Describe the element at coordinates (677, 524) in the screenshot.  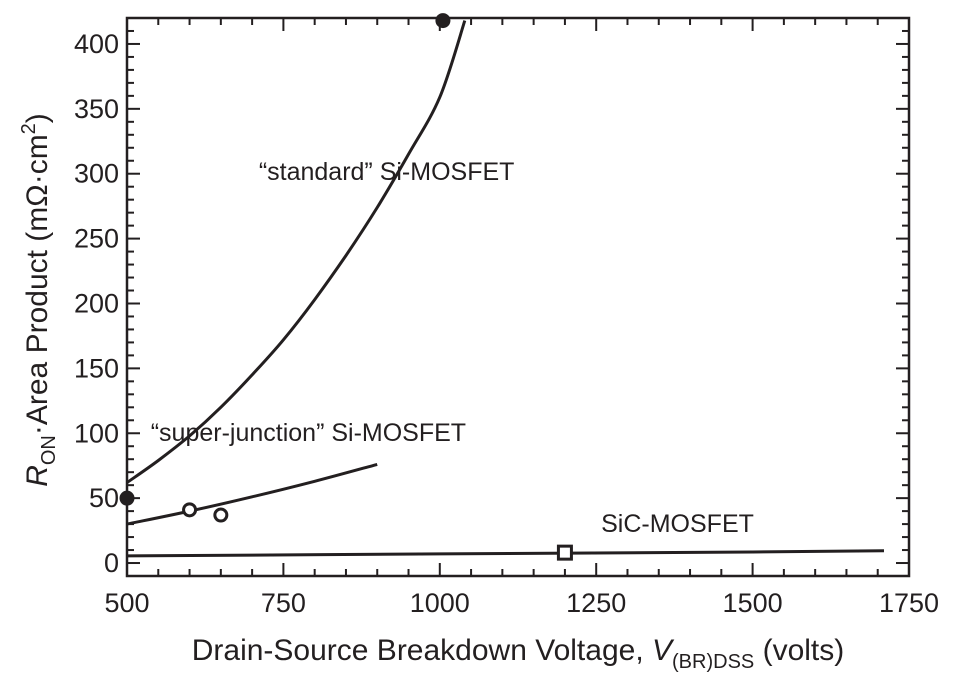
I see `sic-mosfet-annotation: SiC-MOSFET` at that location.